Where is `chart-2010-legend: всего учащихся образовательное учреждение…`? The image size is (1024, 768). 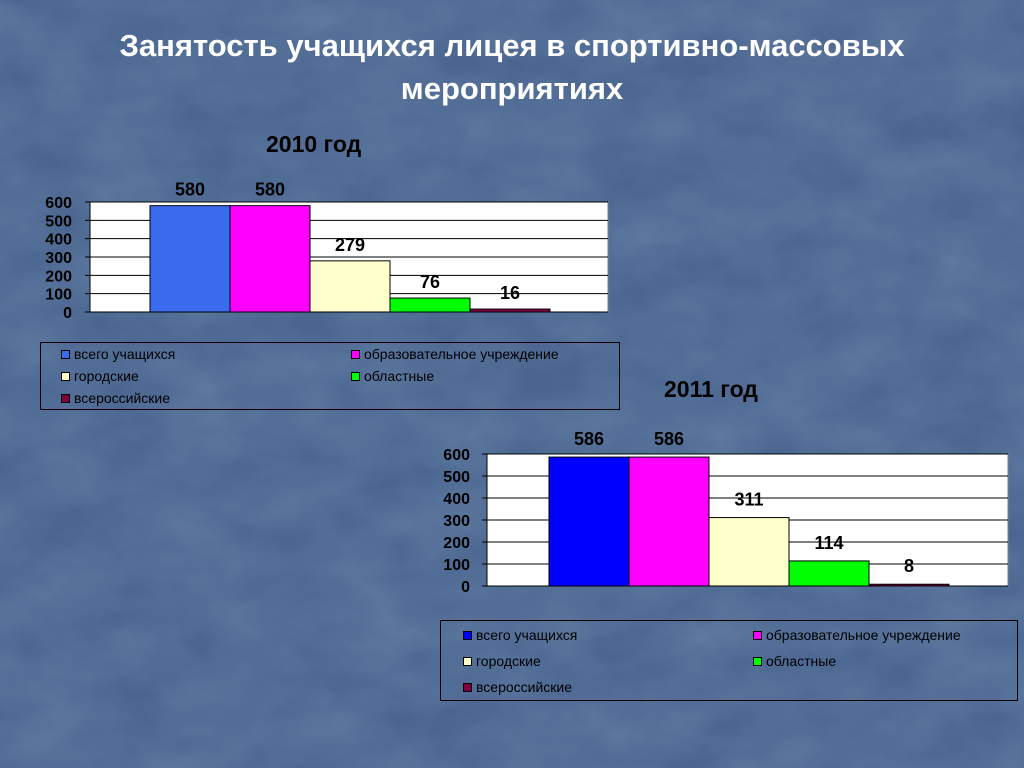
chart-2010-legend: всего учащихся образовательное учреждение… is located at coordinates (330, 376).